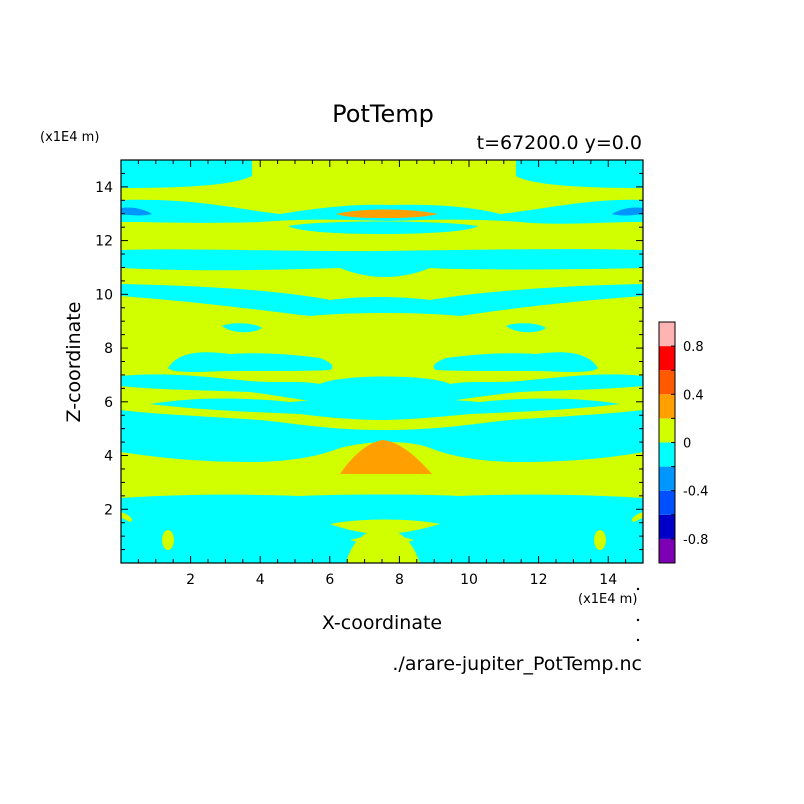 This screenshot has height=804, width=804. I want to click on y-axis-label: Z-coordinate, so click(74, 362).